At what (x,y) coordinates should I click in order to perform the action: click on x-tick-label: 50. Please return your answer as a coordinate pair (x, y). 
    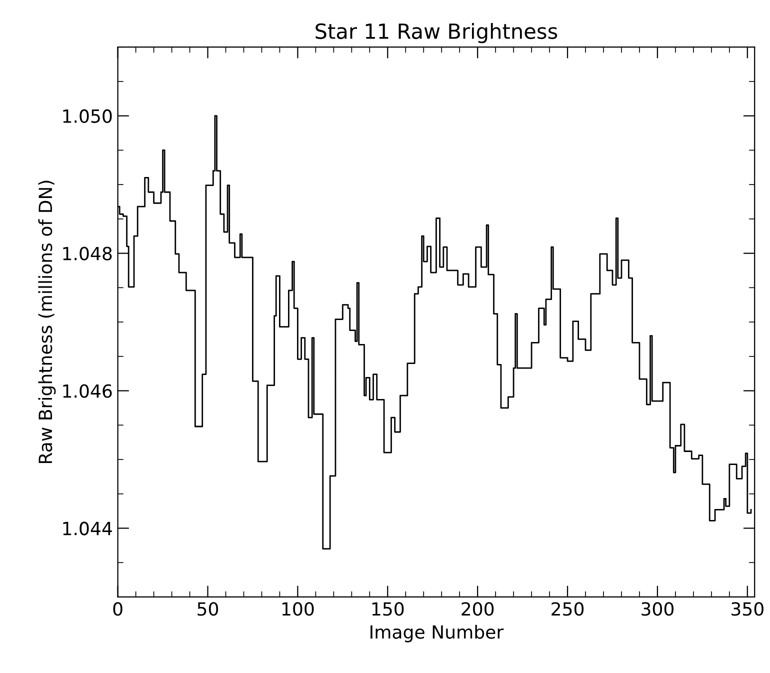
    Looking at the image, I should click on (208, 609).